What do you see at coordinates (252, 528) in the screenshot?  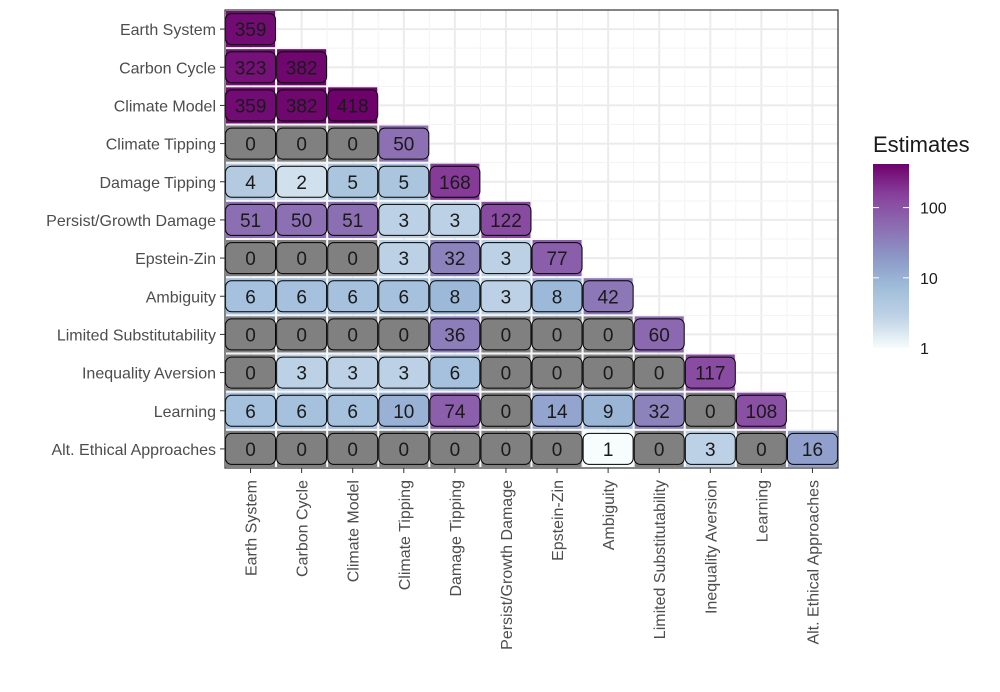 I see `x-tick-label: Earth System` at bounding box center [252, 528].